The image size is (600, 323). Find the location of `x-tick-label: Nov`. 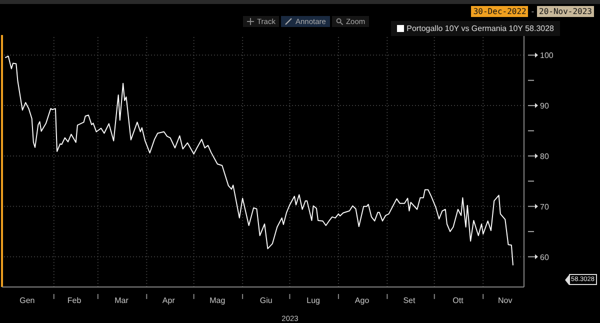

x-tick-label: Nov is located at coordinates (505, 300).